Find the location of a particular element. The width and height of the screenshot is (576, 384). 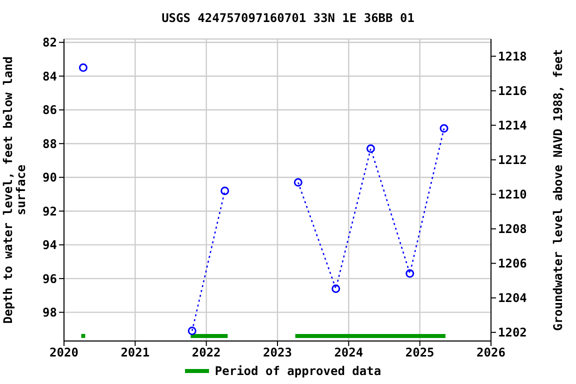

y2-tick-label: 1210 is located at coordinates (512, 195).